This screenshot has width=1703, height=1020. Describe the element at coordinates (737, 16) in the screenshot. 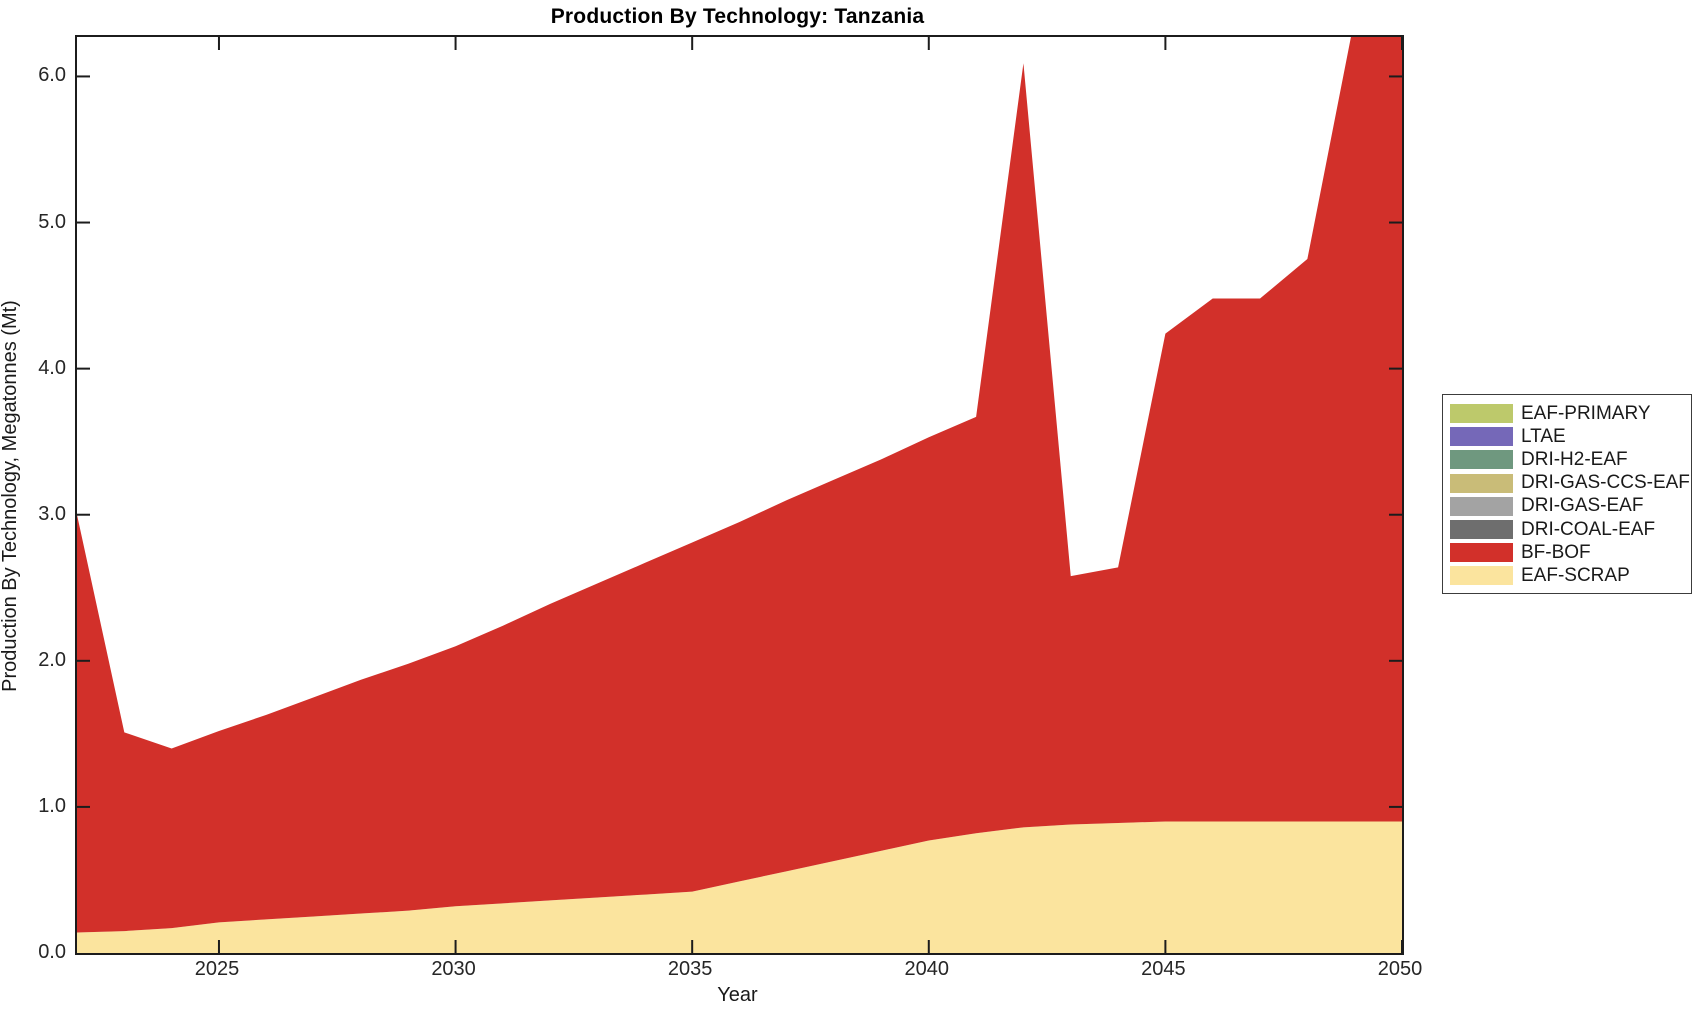

I see `chart-title: Production By Technology: Tanzania` at that location.